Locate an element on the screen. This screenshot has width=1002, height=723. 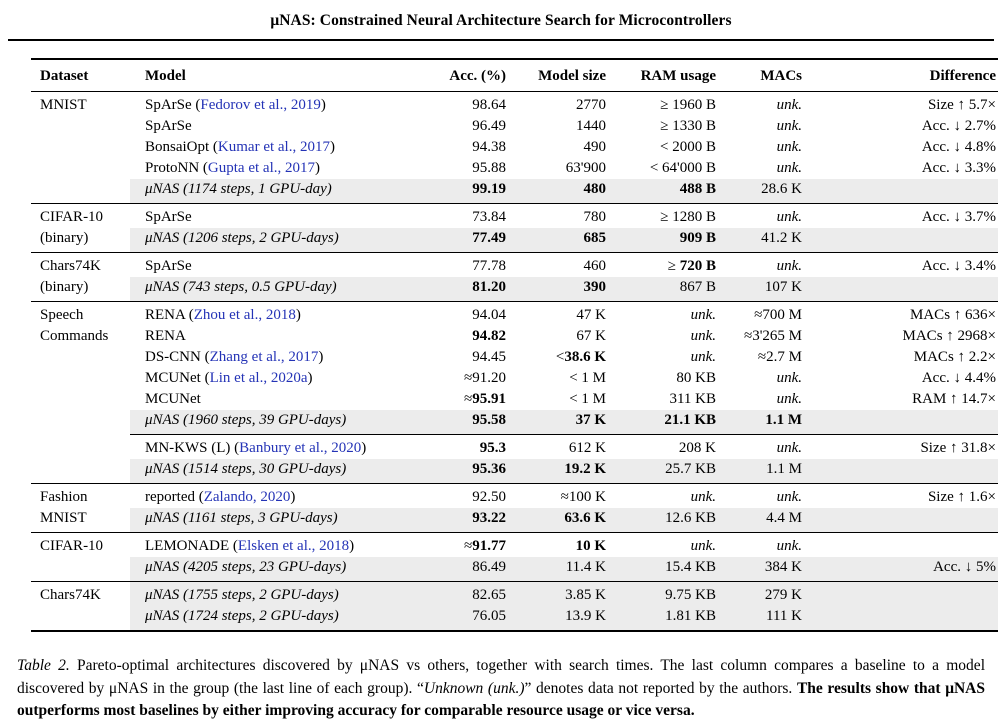
dataset-label: CIFAR-10 is located at coordinates (72, 546).